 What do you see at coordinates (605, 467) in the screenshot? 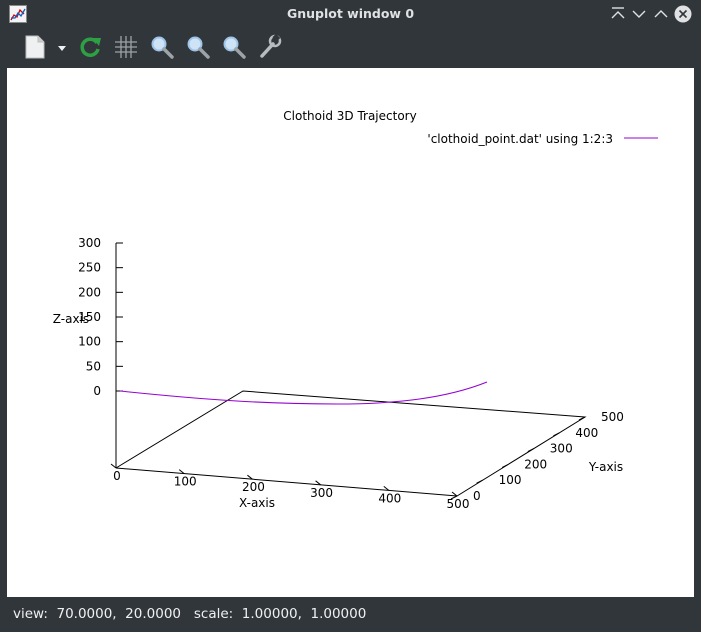
I see `y-axis-label: Y-axis` at bounding box center [605, 467].